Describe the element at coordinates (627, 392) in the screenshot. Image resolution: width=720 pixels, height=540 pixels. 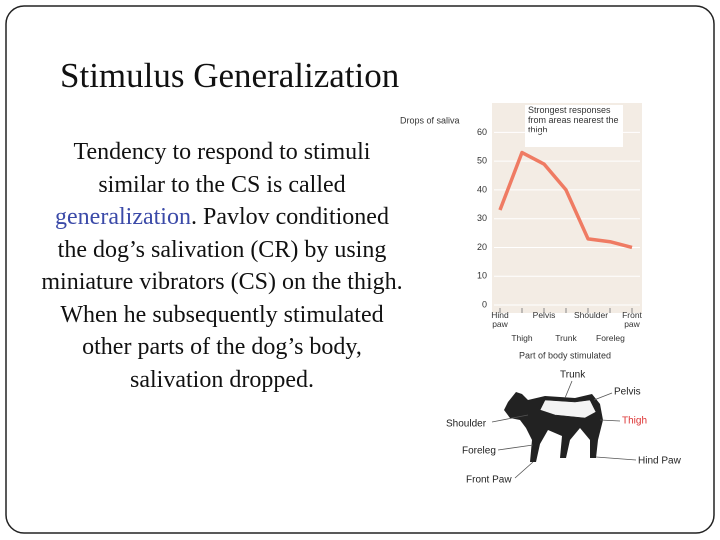
I see `label-pelvis: Pelvis` at that location.